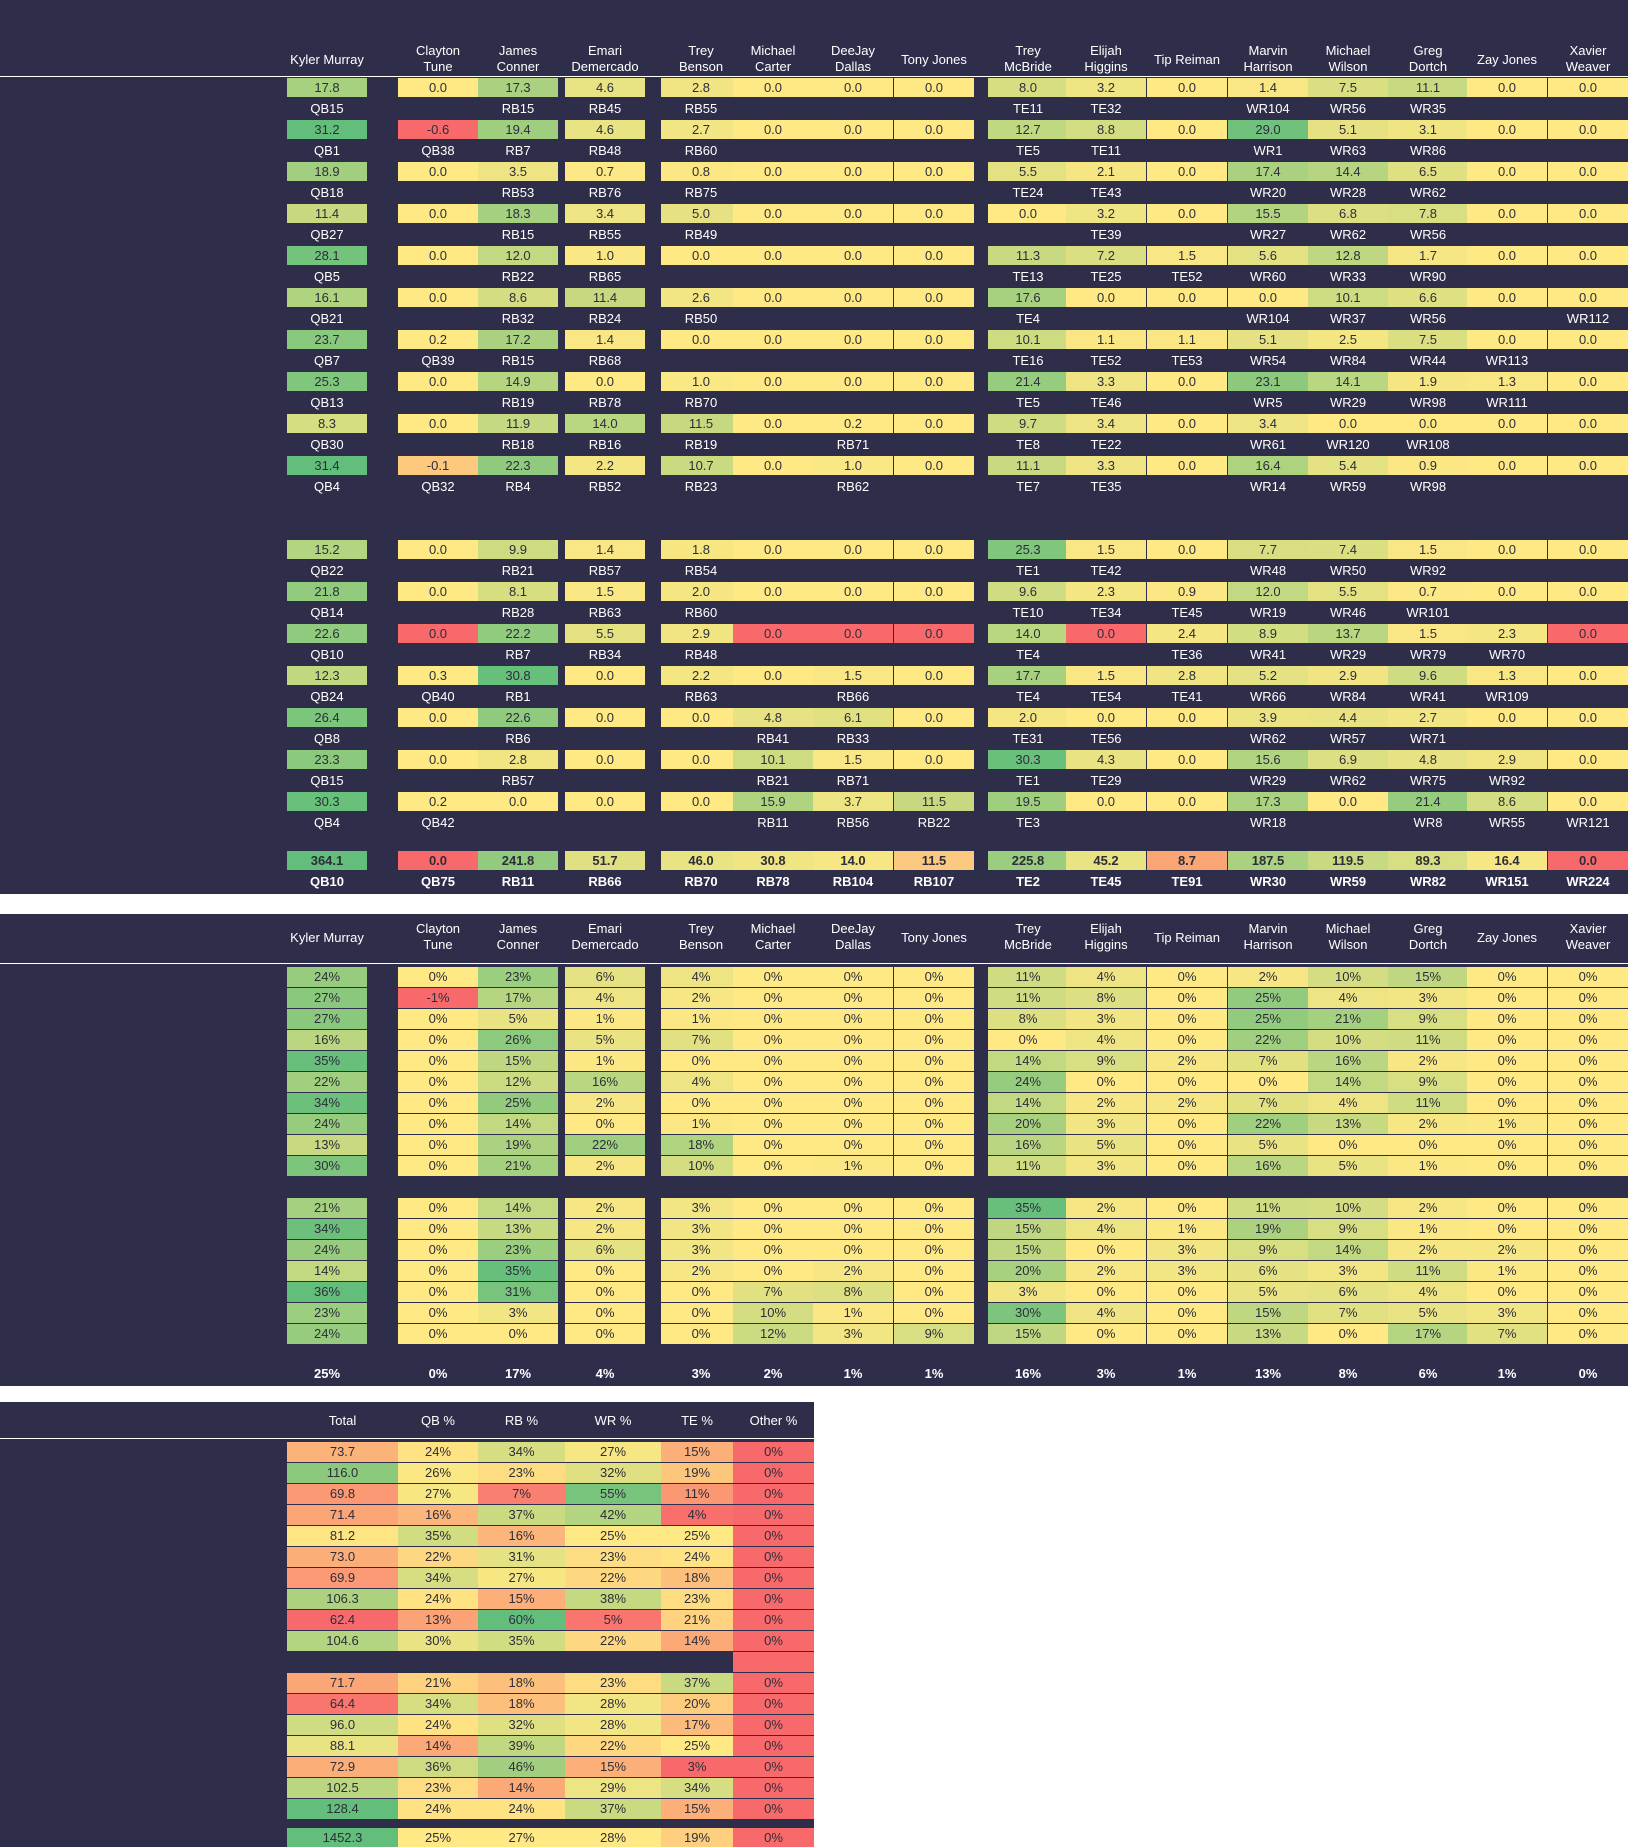  What do you see at coordinates (438, 1494) in the screenshot?
I see `t3-value-cell: 27%` at bounding box center [438, 1494].